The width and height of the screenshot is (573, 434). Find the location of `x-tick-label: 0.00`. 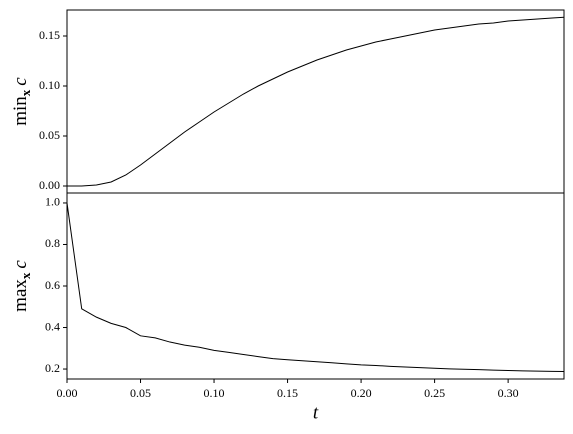

x-tick-label: 0.00 is located at coordinates (67, 393).